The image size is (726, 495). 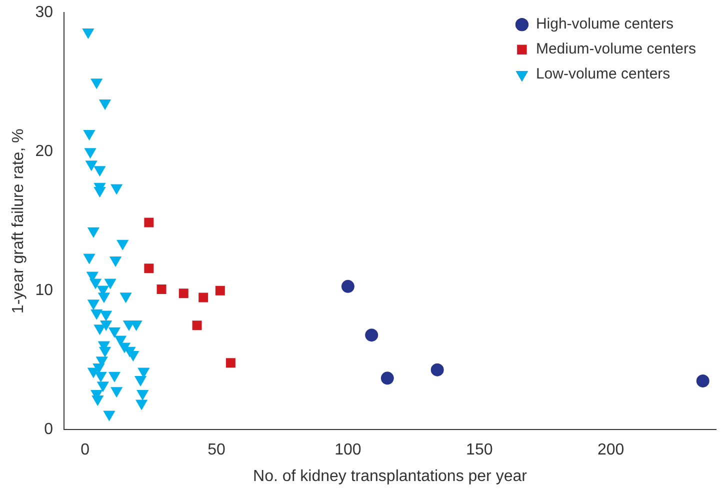 I want to click on legend-label: High-volume centers, so click(x=605, y=24).